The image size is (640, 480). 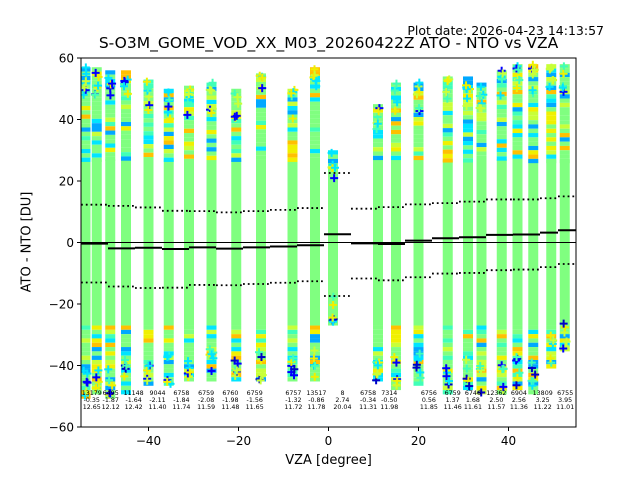 What do you see at coordinates (543, 407) in the screenshot?
I see `annotation-std: 11.22` at bounding box center [543, 407].